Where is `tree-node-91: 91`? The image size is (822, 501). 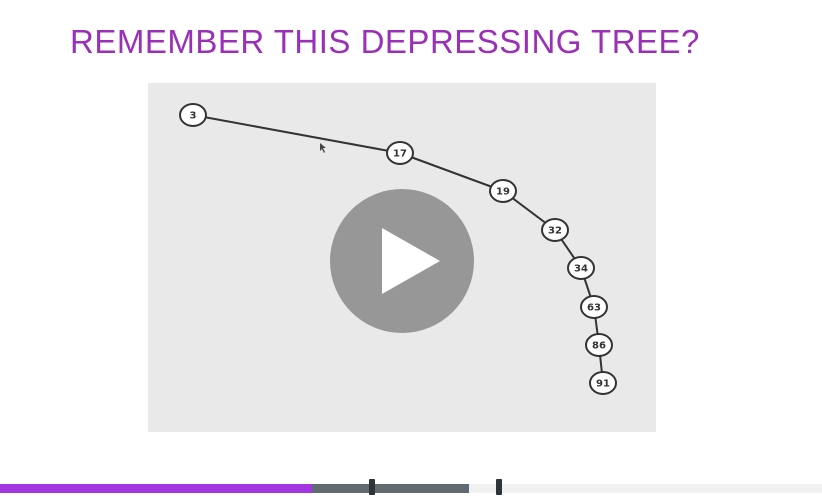
tree-node-91: 91 is located at coordinates (603, 383).